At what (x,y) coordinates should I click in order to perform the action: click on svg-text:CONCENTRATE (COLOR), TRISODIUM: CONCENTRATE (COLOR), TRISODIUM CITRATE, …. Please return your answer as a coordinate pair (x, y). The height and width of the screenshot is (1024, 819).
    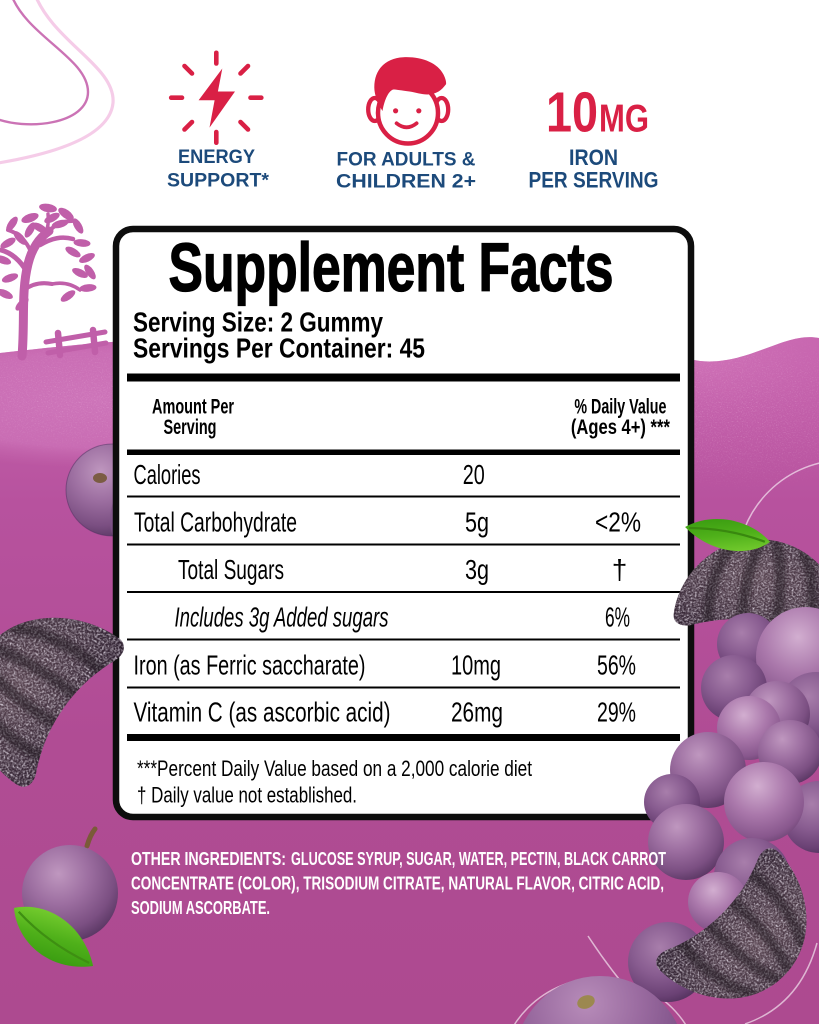
    Looking at the image, I should click on (397, 883).